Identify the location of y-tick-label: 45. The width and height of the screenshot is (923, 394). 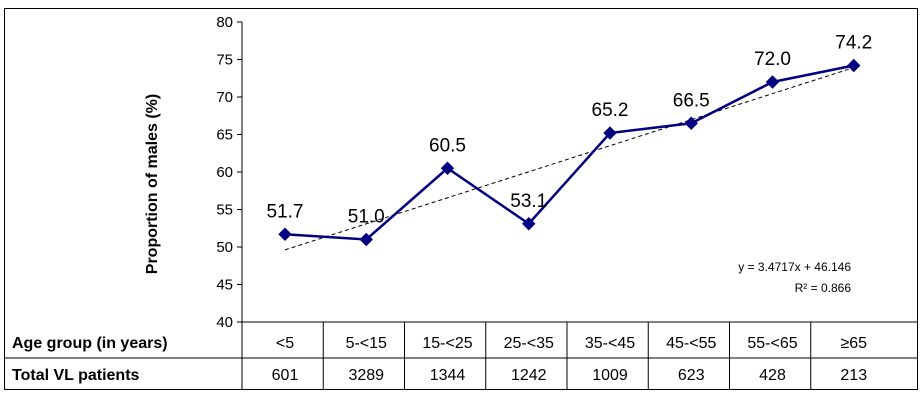
(224, 285).